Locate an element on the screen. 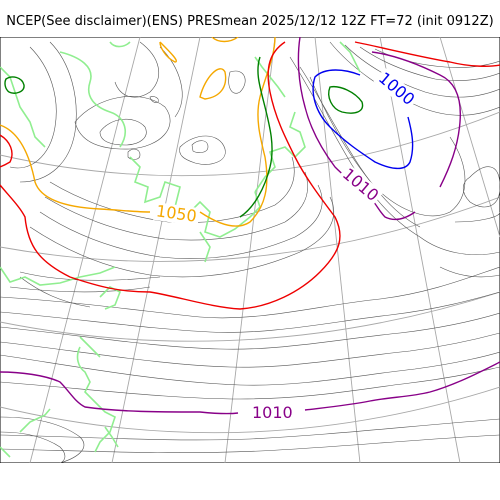  isobar-1010-south-east is located at coordinates (402, 386).